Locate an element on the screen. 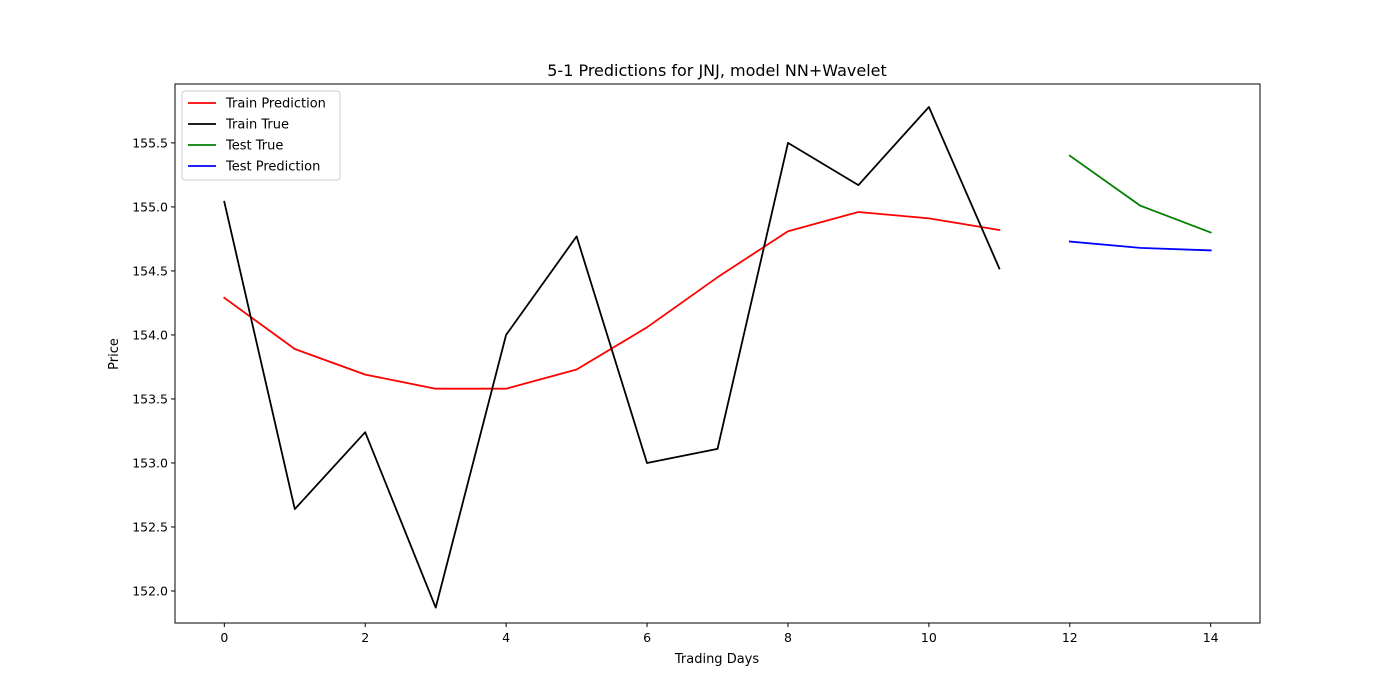  legend-label-test-prediction: Test Prediction is located at coordinates (272, 167).